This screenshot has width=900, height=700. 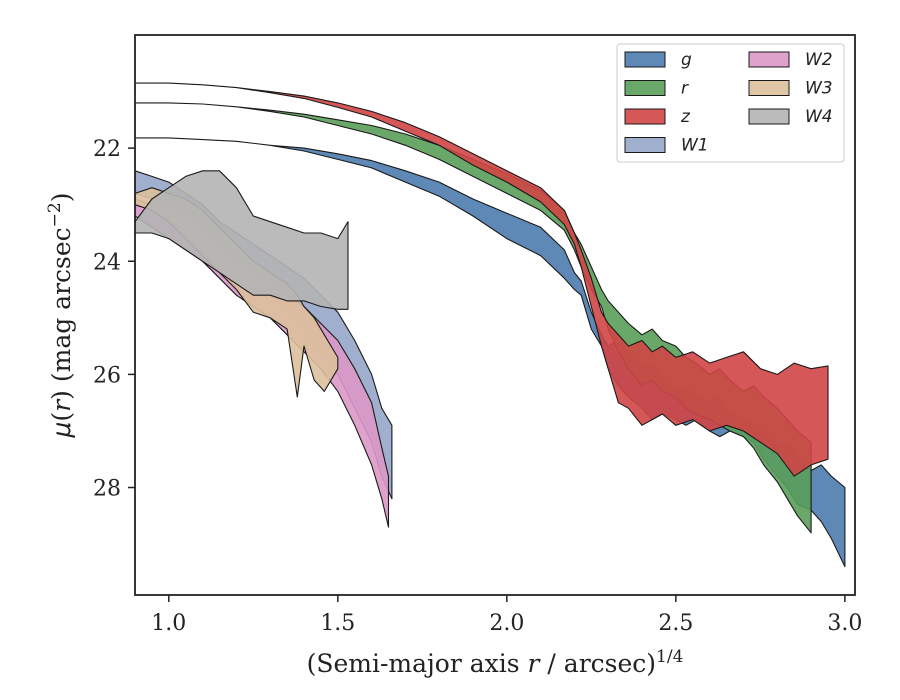 I want to click on y-tick-label: 24, so click(x=107, y=262).